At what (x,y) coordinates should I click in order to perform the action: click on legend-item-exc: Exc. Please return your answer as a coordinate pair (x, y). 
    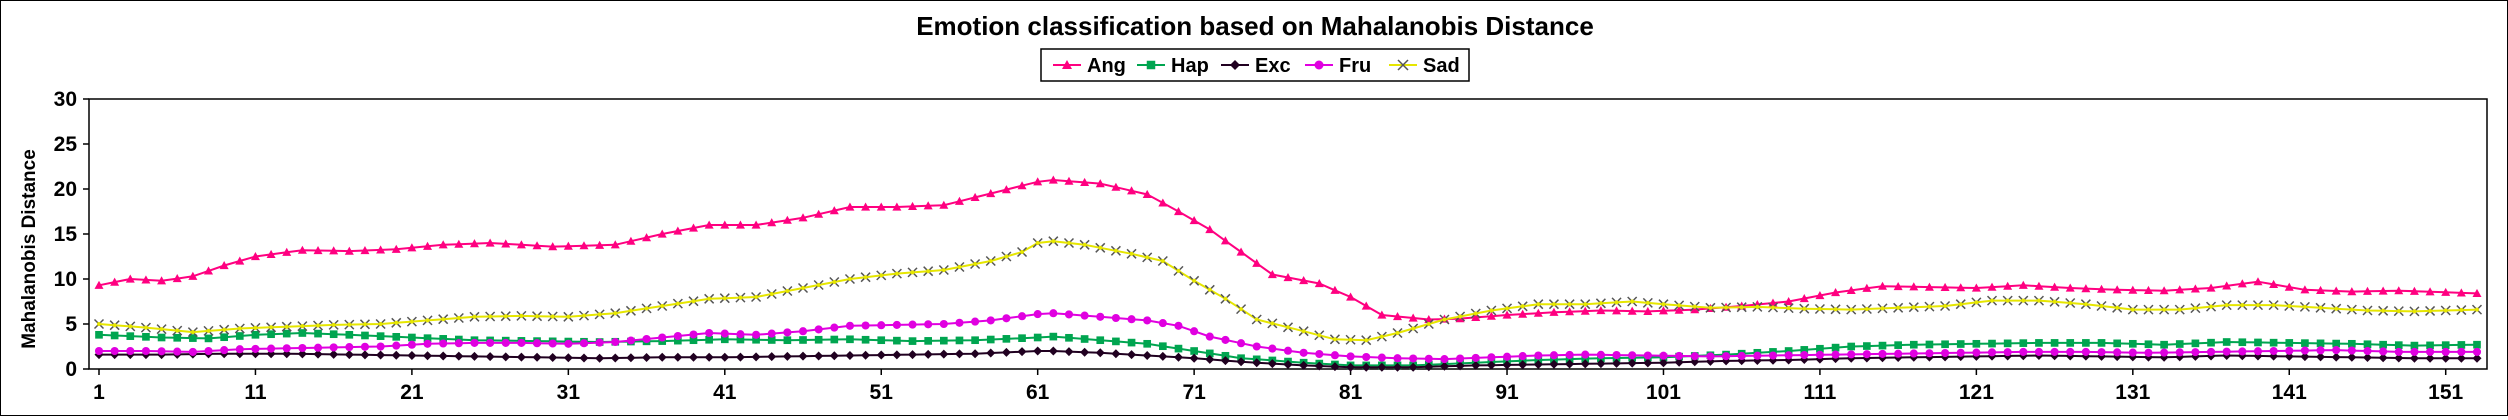
    Looking at the image, I should click on (1256, 66).